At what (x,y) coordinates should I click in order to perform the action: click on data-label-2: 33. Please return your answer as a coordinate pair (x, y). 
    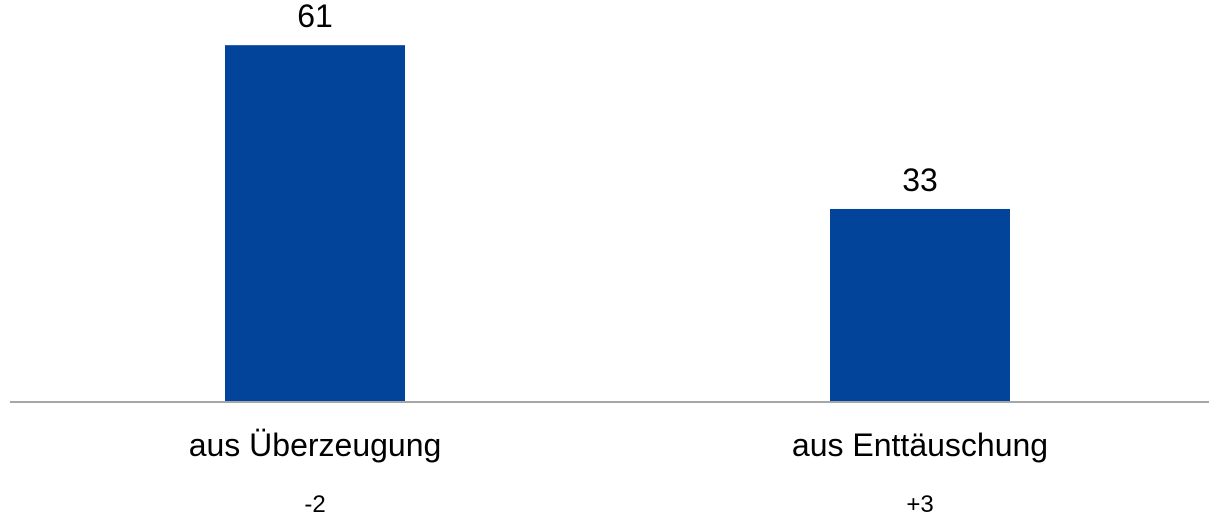
    Looking at the image, I should click on (920, 180).